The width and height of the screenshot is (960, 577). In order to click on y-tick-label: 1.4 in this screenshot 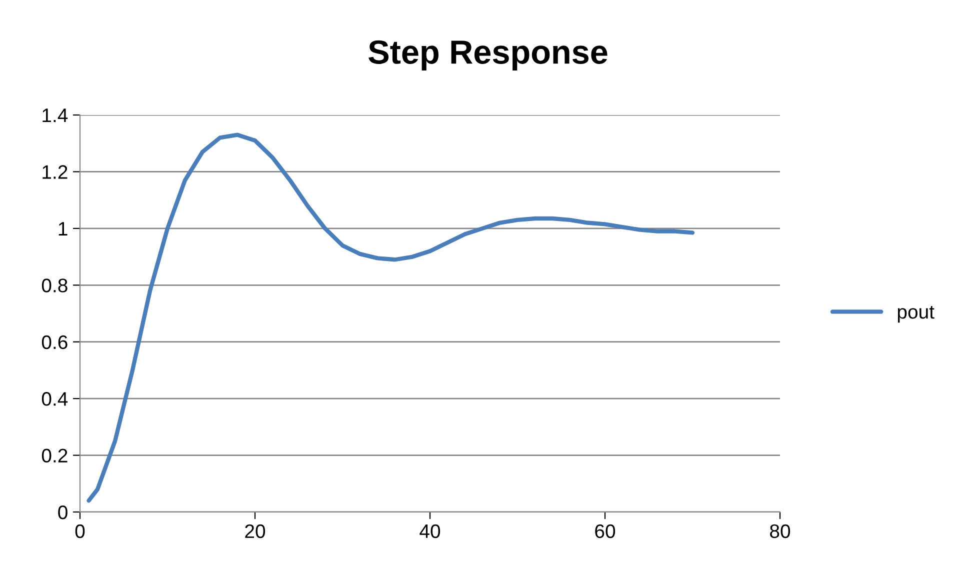, I will do `click(55, 115)`.